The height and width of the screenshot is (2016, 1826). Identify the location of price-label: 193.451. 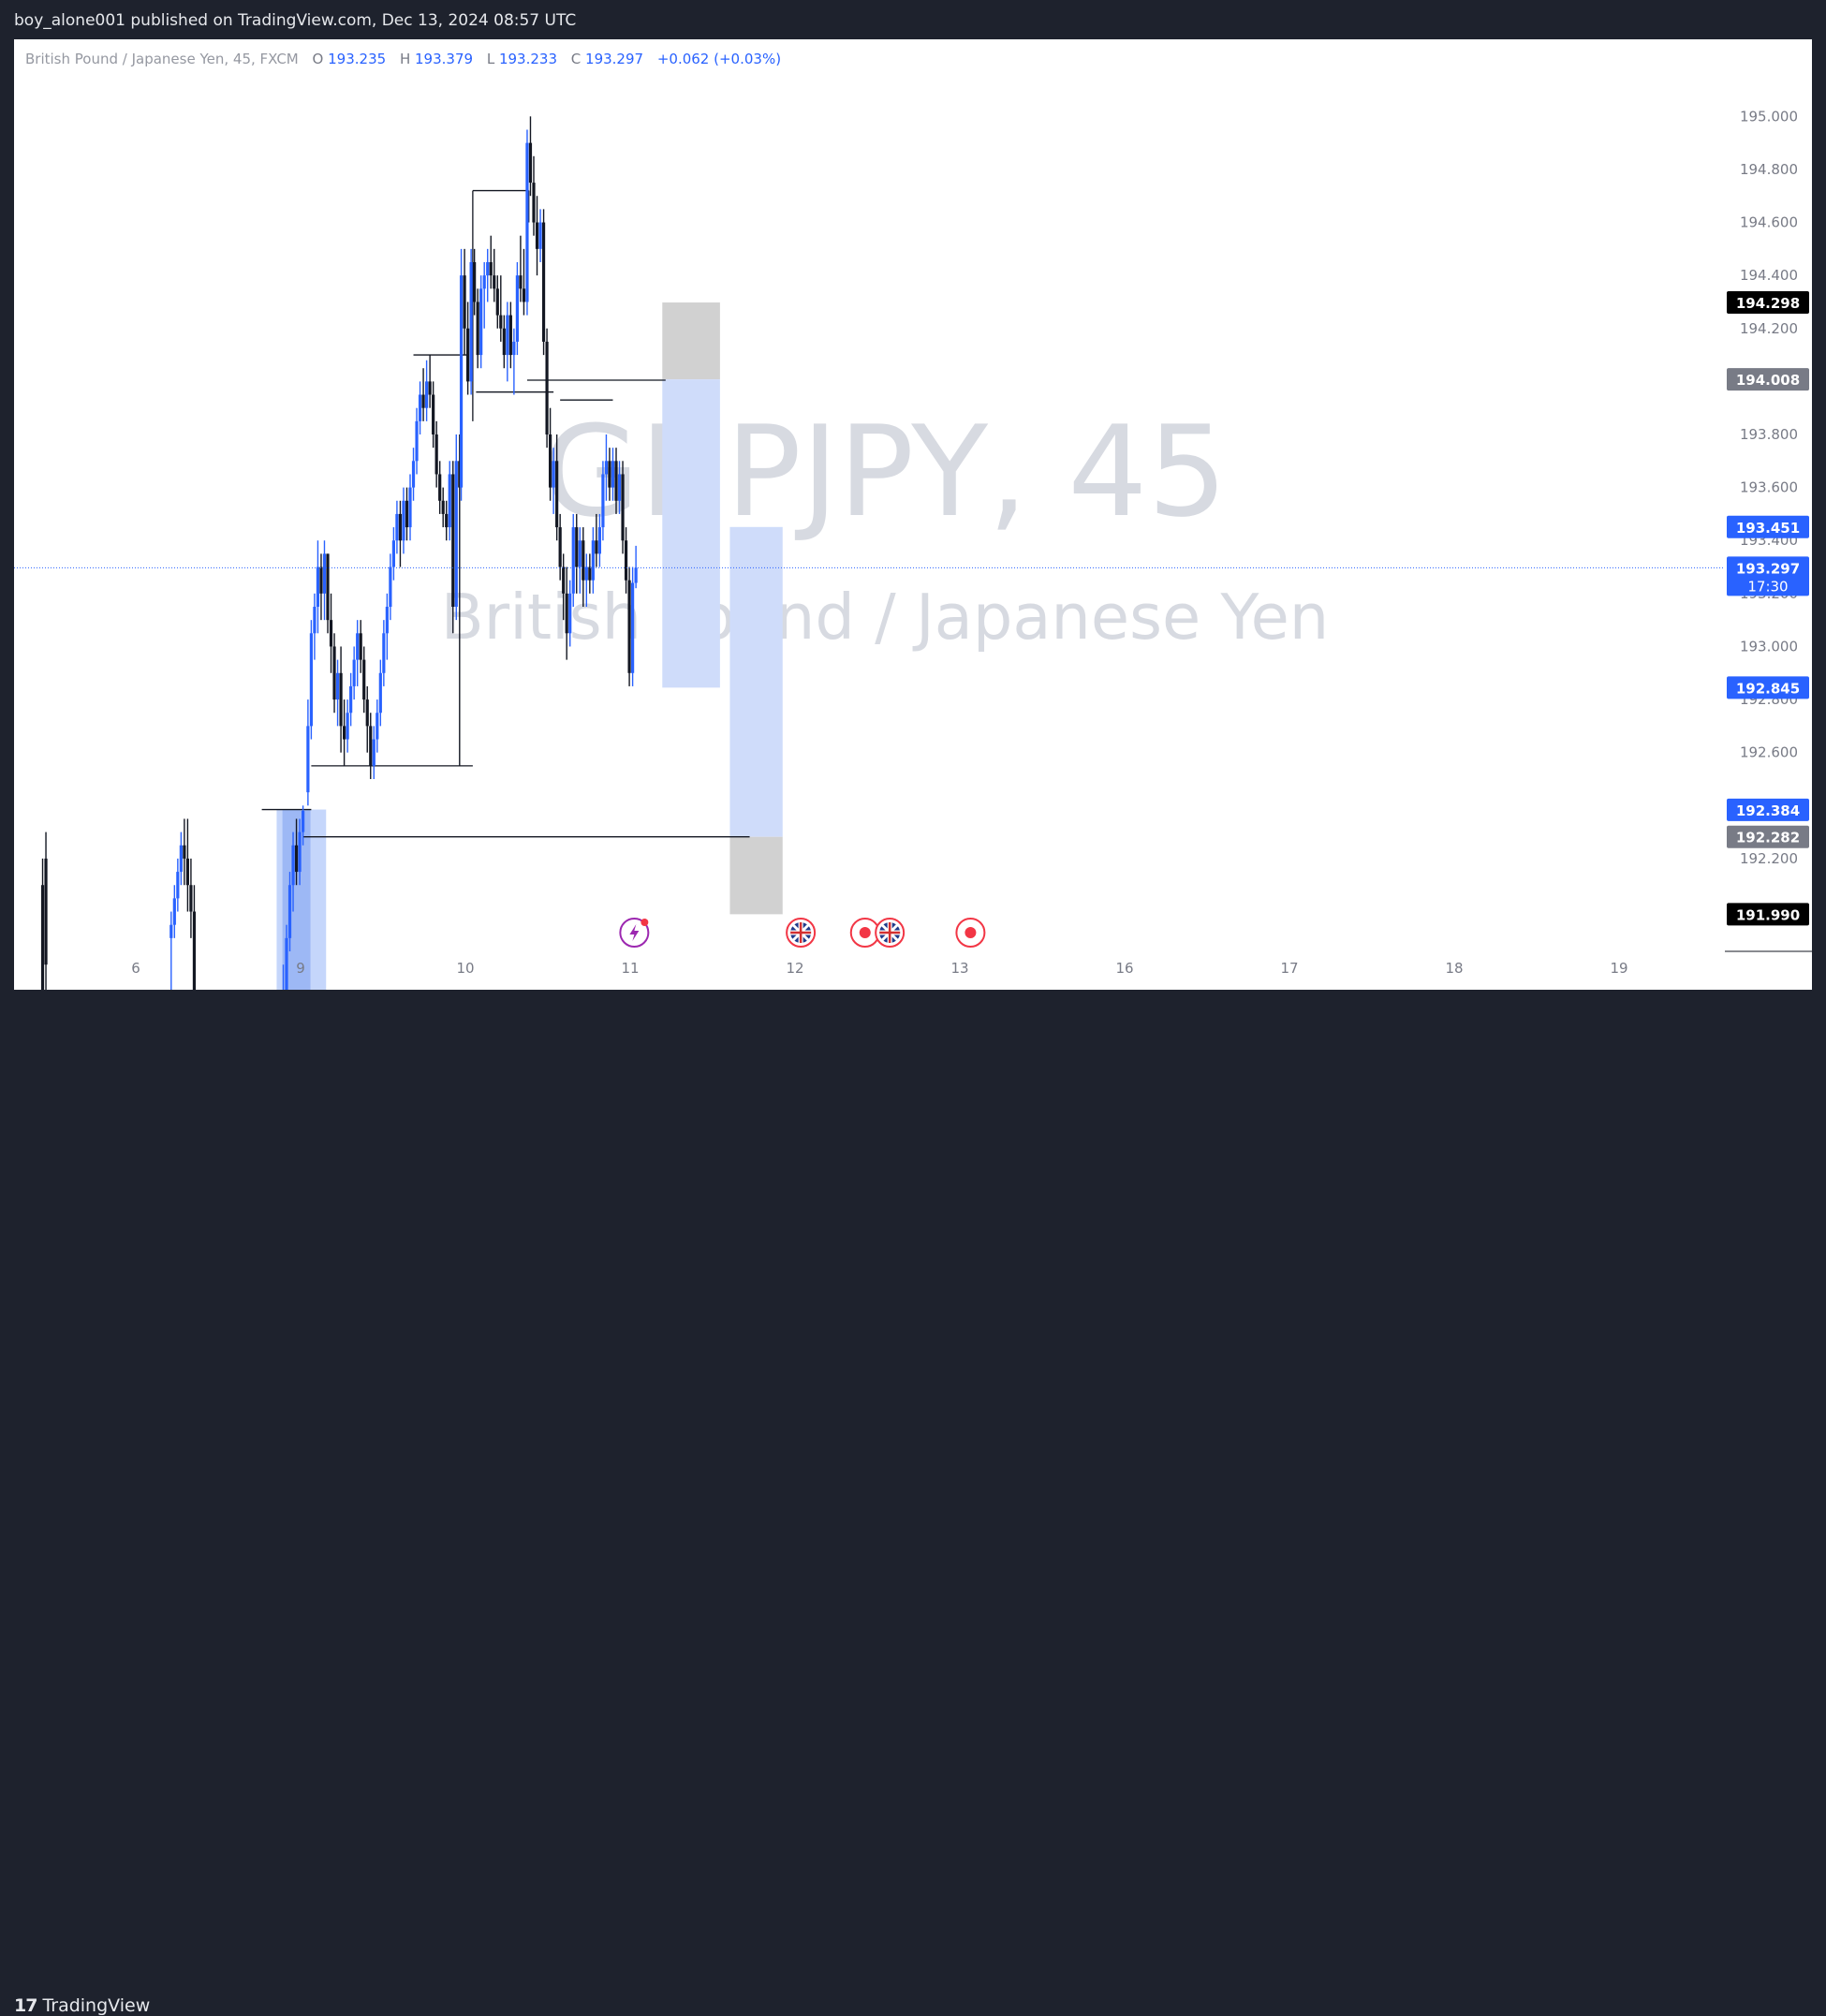
(1768, 526).